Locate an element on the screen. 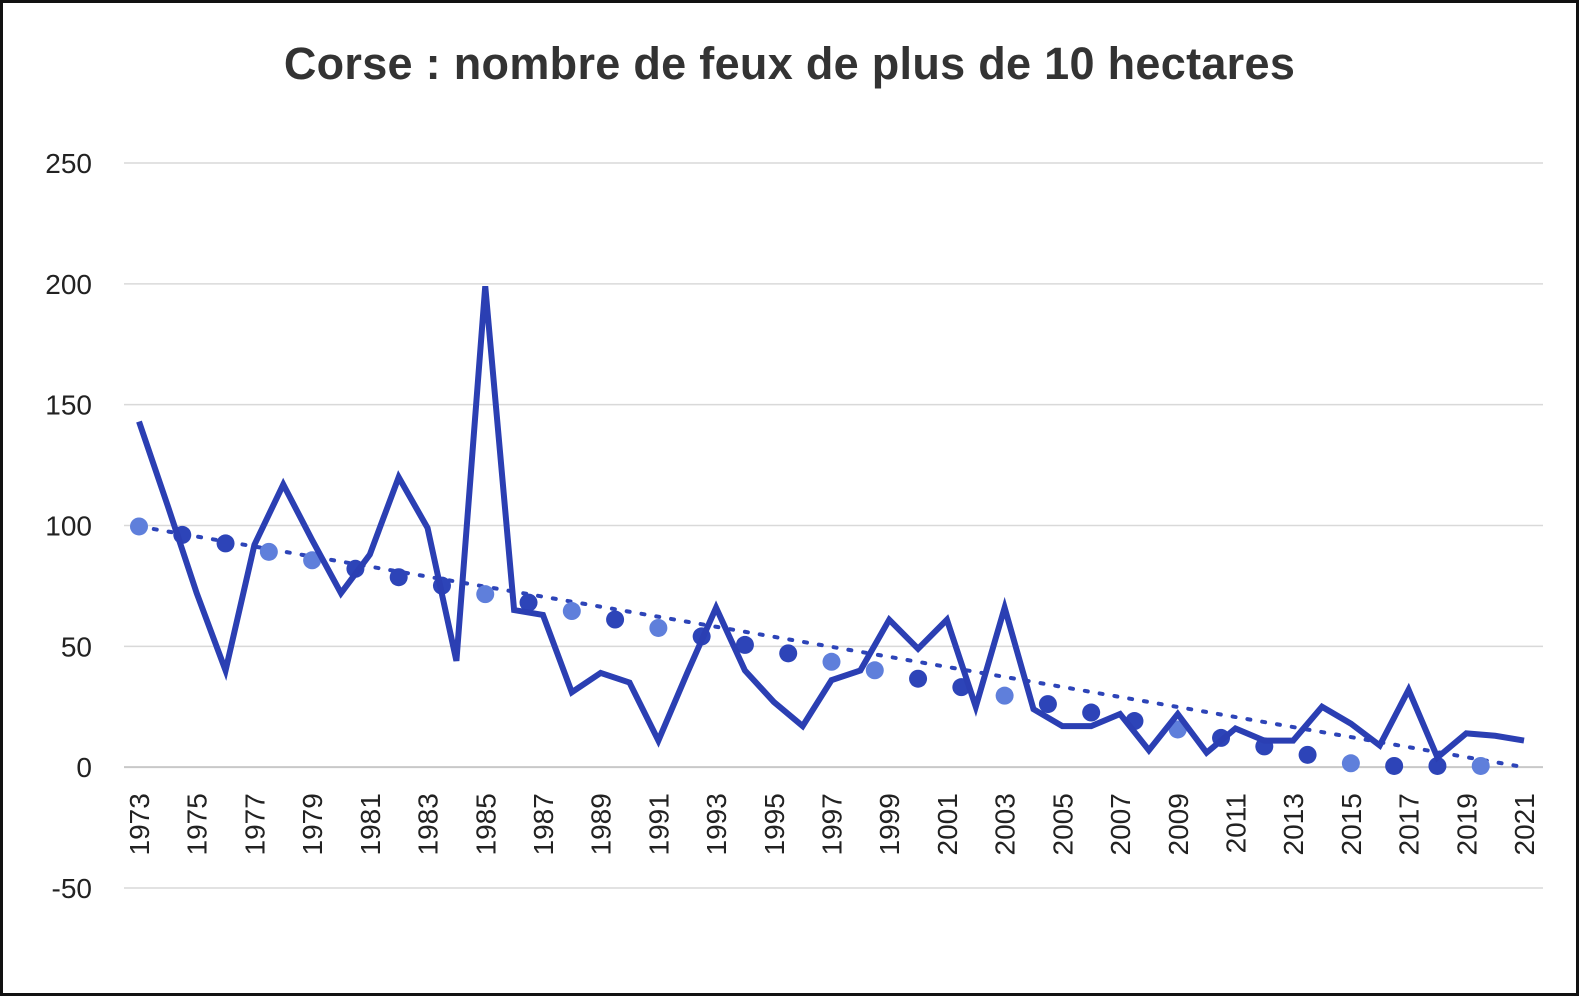  y-tick-label: -50 is located at coordinates (72, 888).